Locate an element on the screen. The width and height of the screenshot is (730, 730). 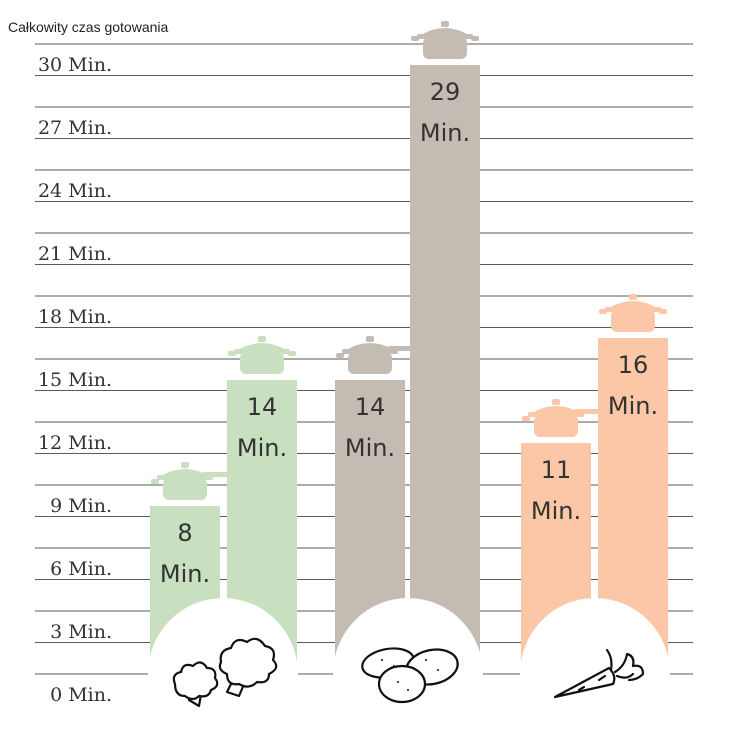
potatoes-icon is located at coordinates (410, 675).